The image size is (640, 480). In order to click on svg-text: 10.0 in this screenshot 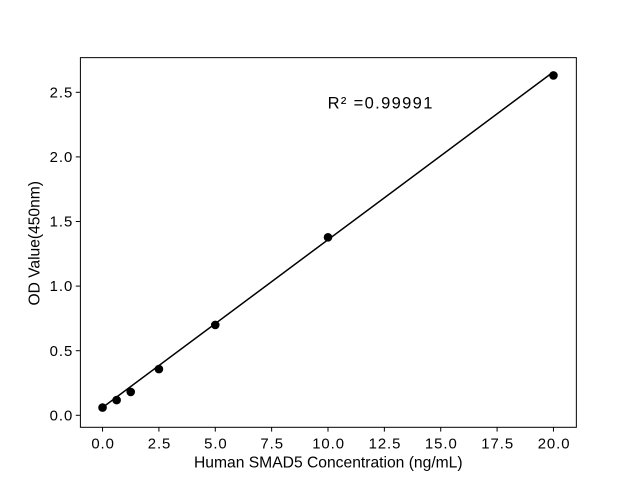, I will do `click(328, 445)`.